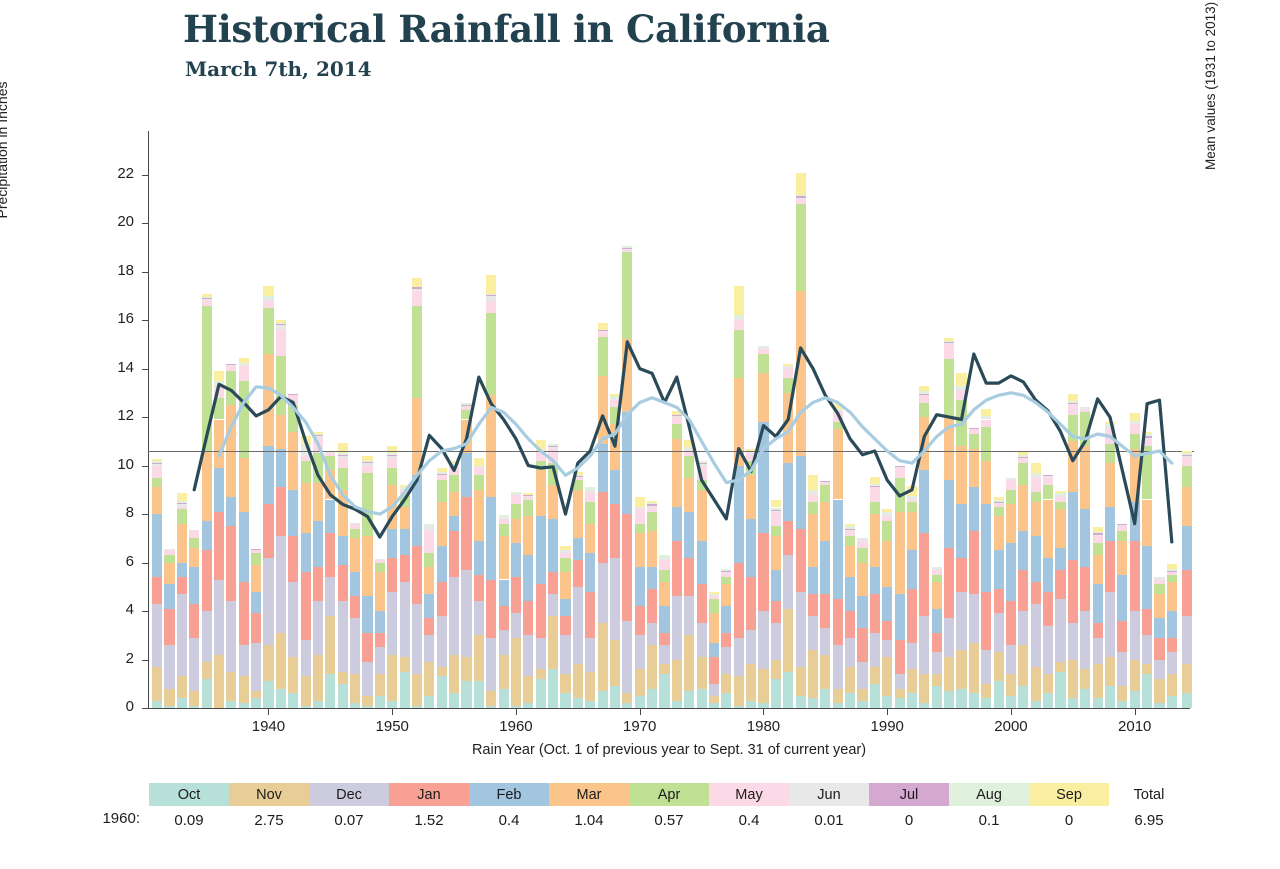 The width and height of the screenshot is (1280, 869). What do you see at coordinates (989, 794) in the screenshot?
I see `legend-swatch-aug: Aug` at bounding box center [989, 794].